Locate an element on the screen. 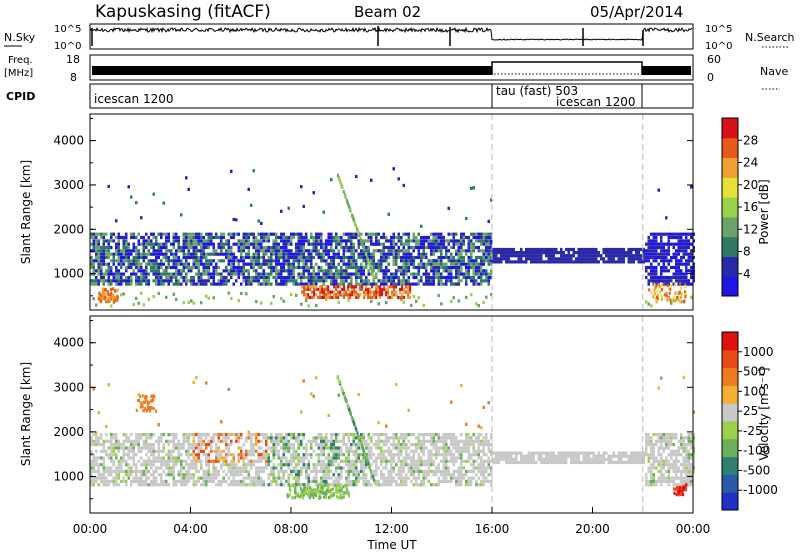 The image size is (800, 554). time-xlabel: Time UT is located at coordinates (391, 545).